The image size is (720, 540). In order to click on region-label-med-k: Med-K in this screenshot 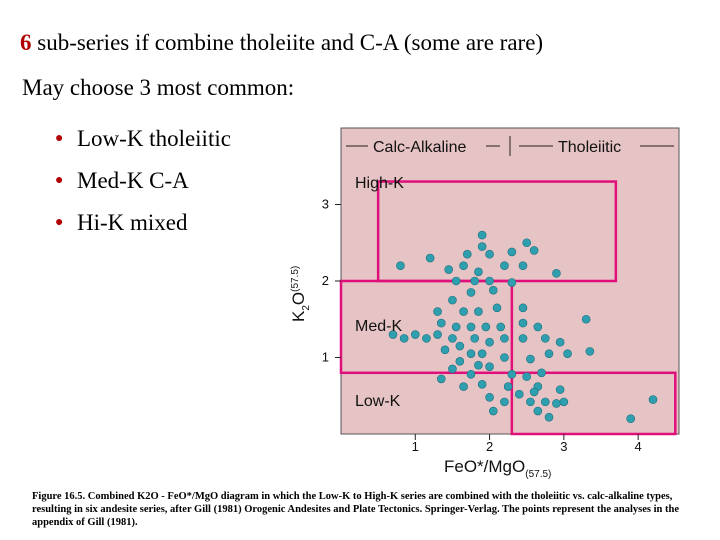, I will do `click(378, 326)`.